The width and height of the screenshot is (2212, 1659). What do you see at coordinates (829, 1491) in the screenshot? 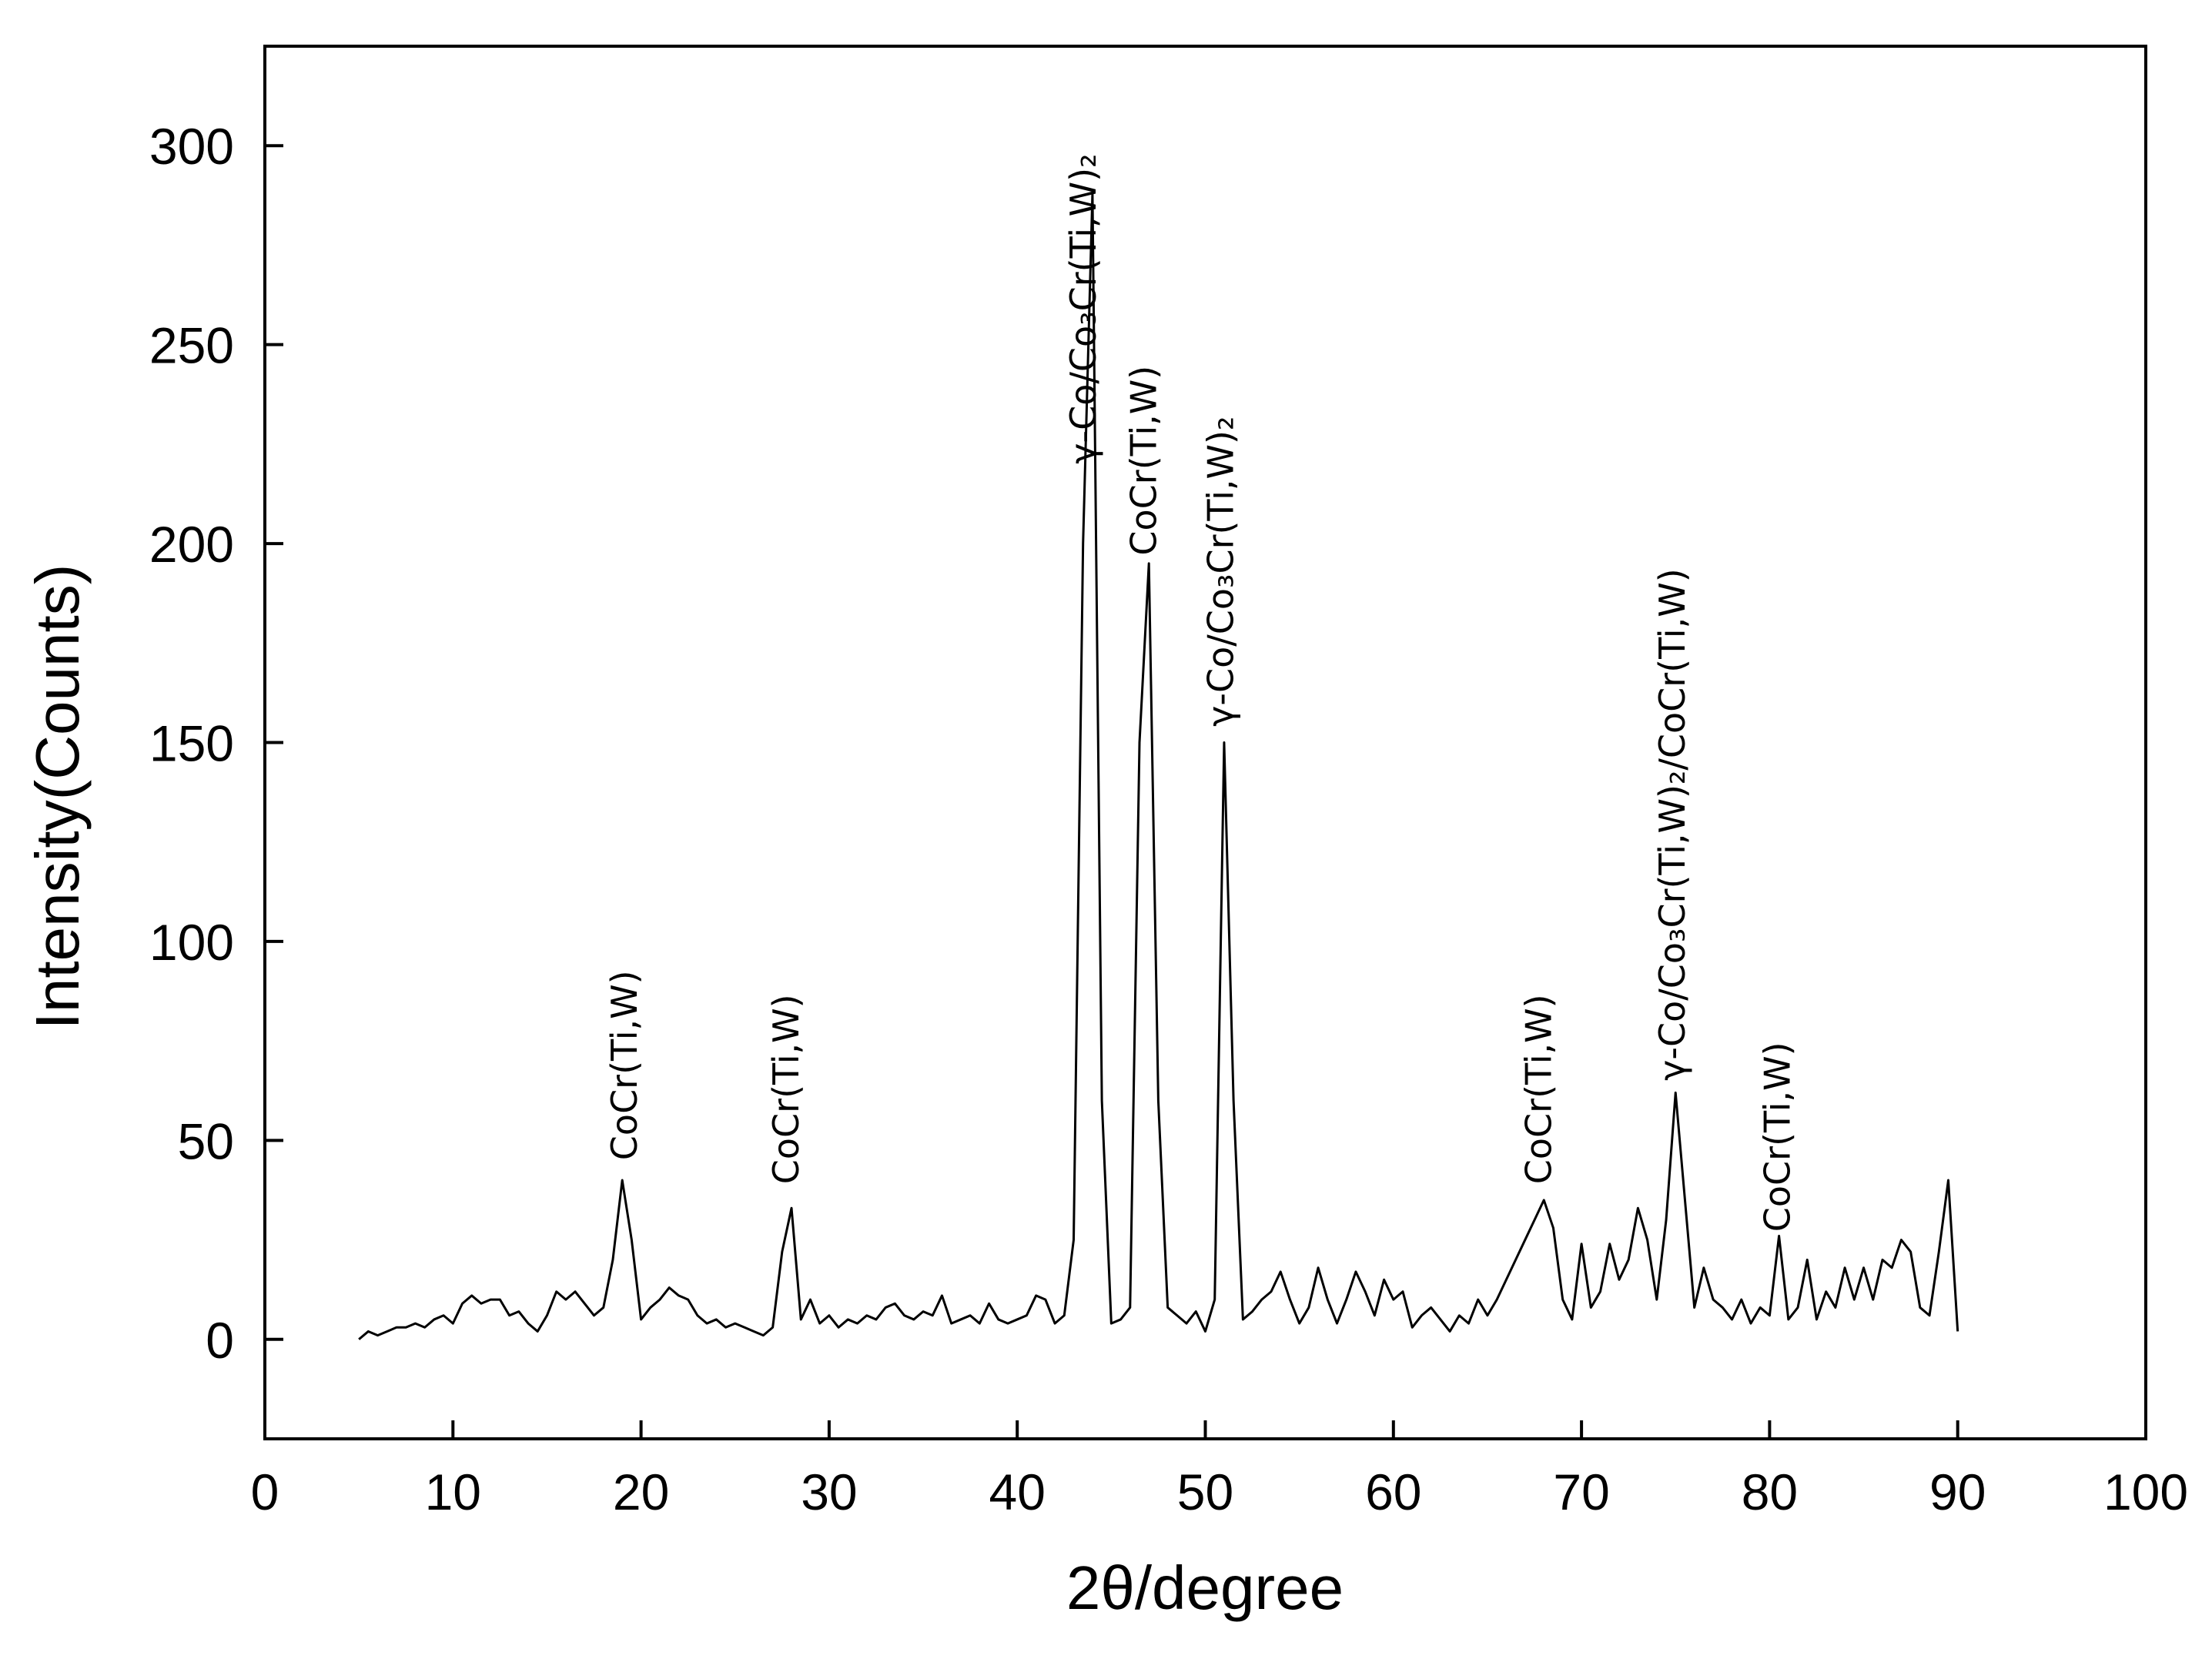
I see `x-tick-label: 30` at bounding box center [829, 1491].